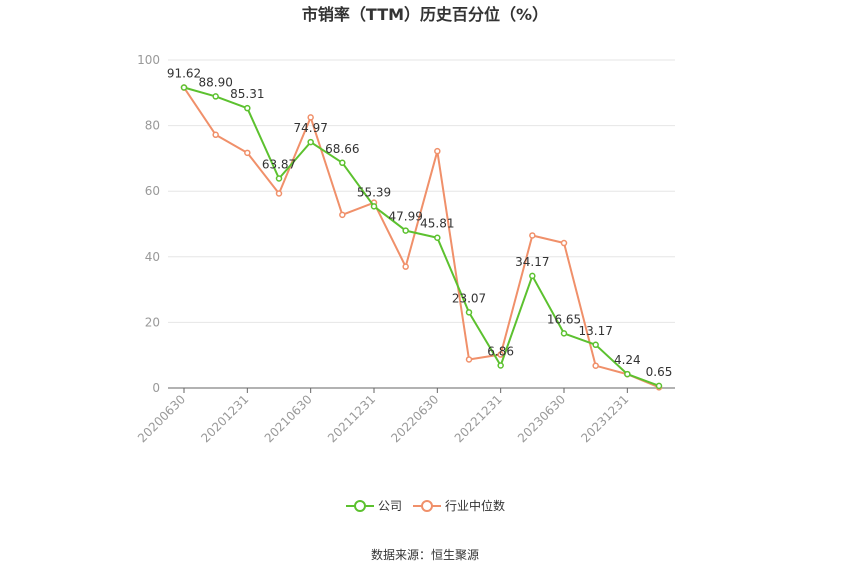 This screenshot has width=850, height=575. What do you see at coordinates (374, 506) in the screenshot?
I see `legend-item-company: 公司` at bounding box center [374, 506].